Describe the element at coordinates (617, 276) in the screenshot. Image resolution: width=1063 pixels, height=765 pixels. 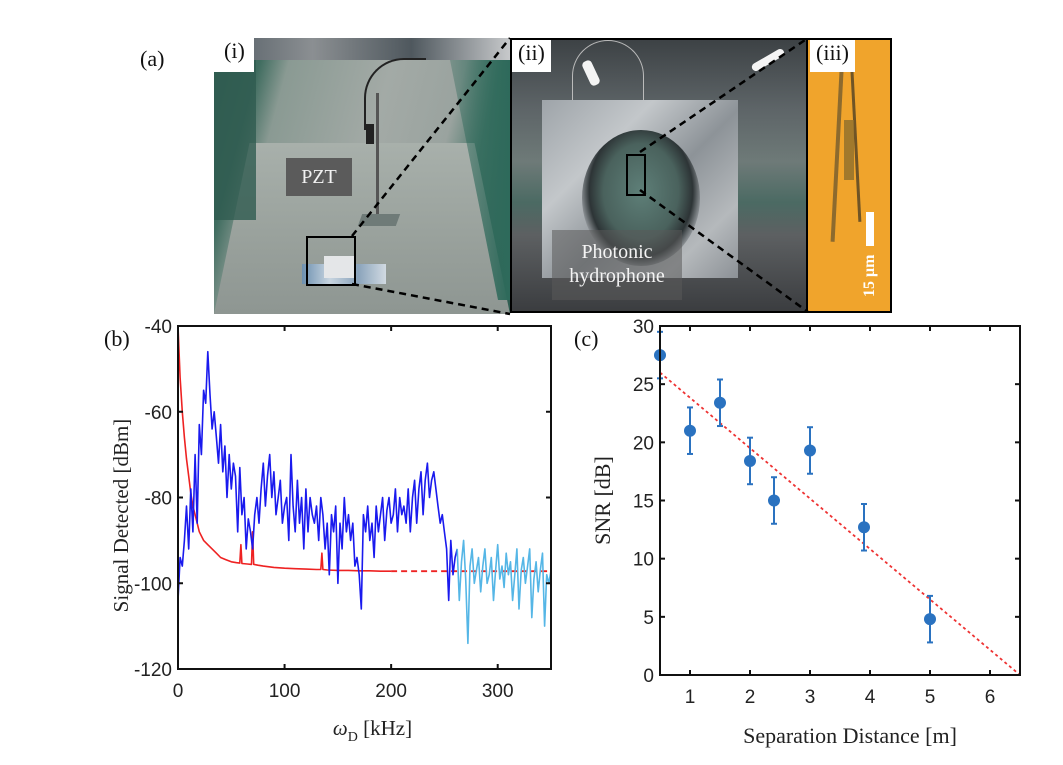
I see `annotation-line-2: hydrophone` at that location.